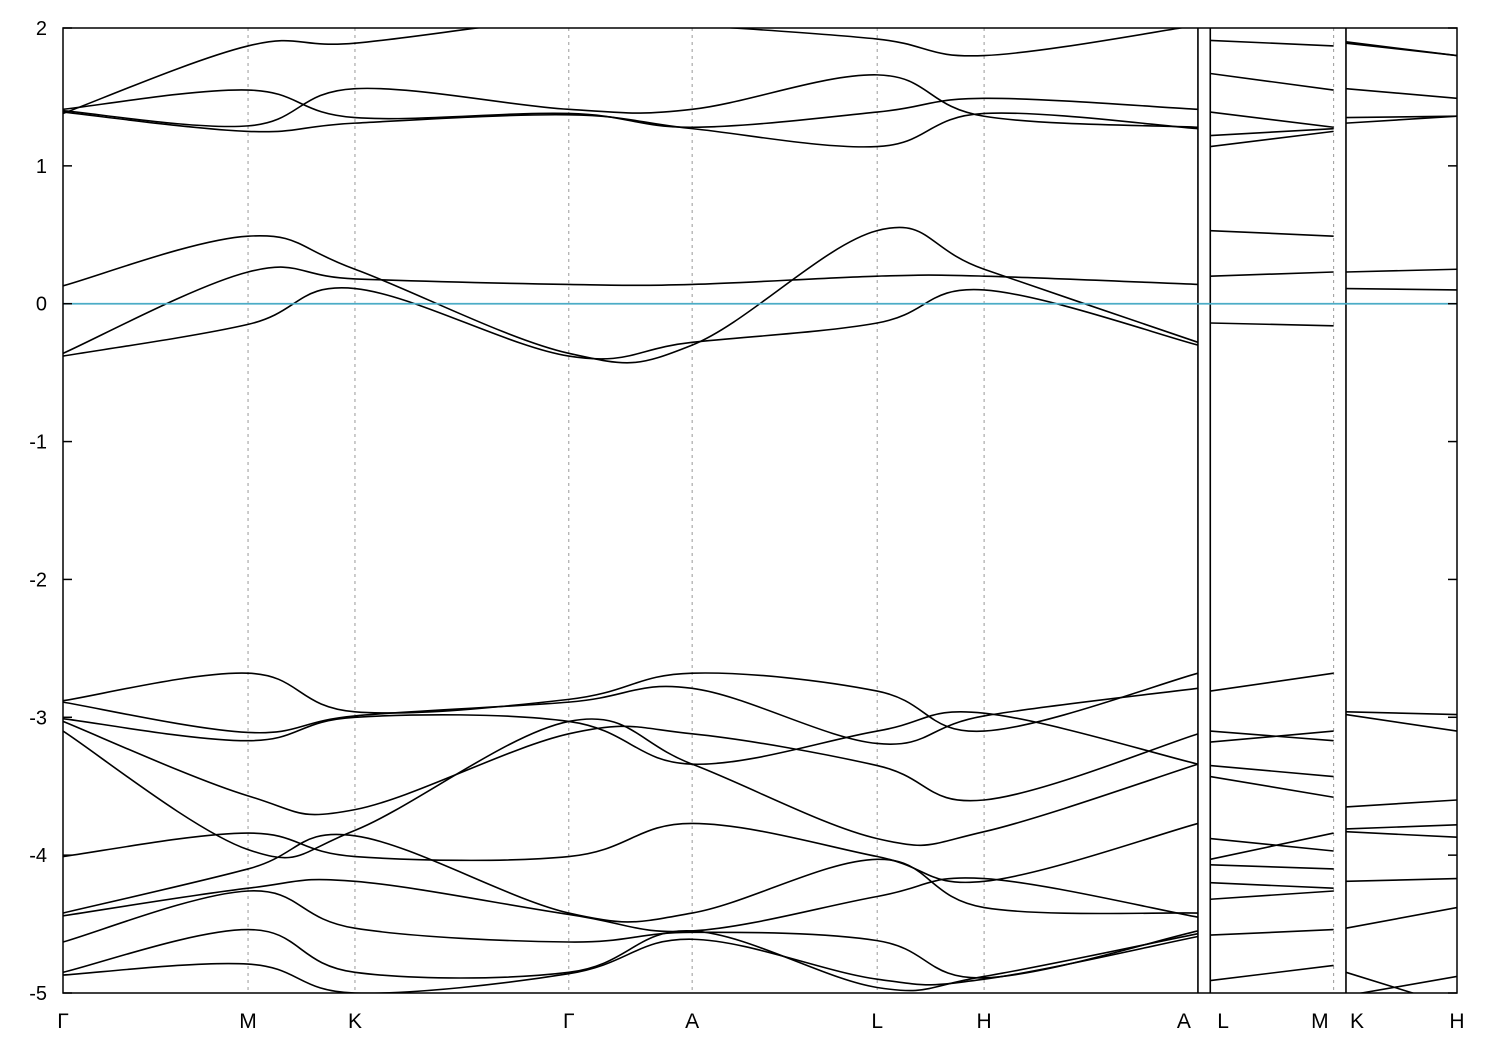  I want to click on y-tick-label: 0, so click(41, 305).